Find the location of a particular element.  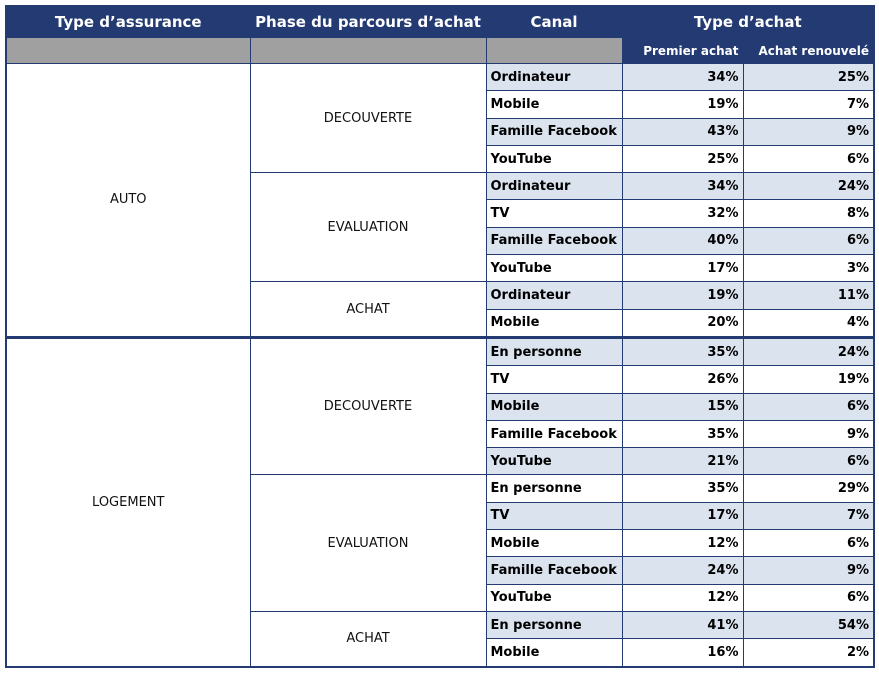

data-row: Mobile 12% 6% is located at coordinates (440, 543).